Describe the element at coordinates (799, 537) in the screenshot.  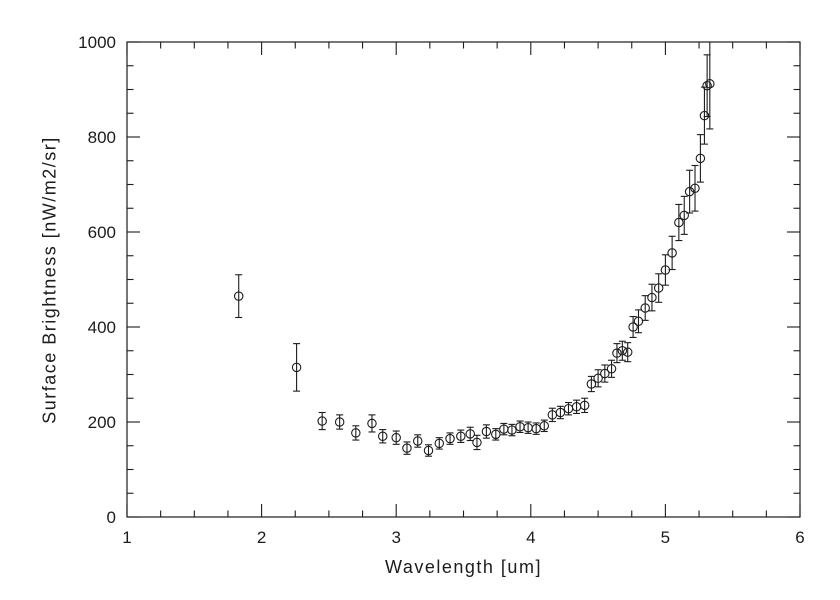
I see `x-tick-label: 6` at that location.